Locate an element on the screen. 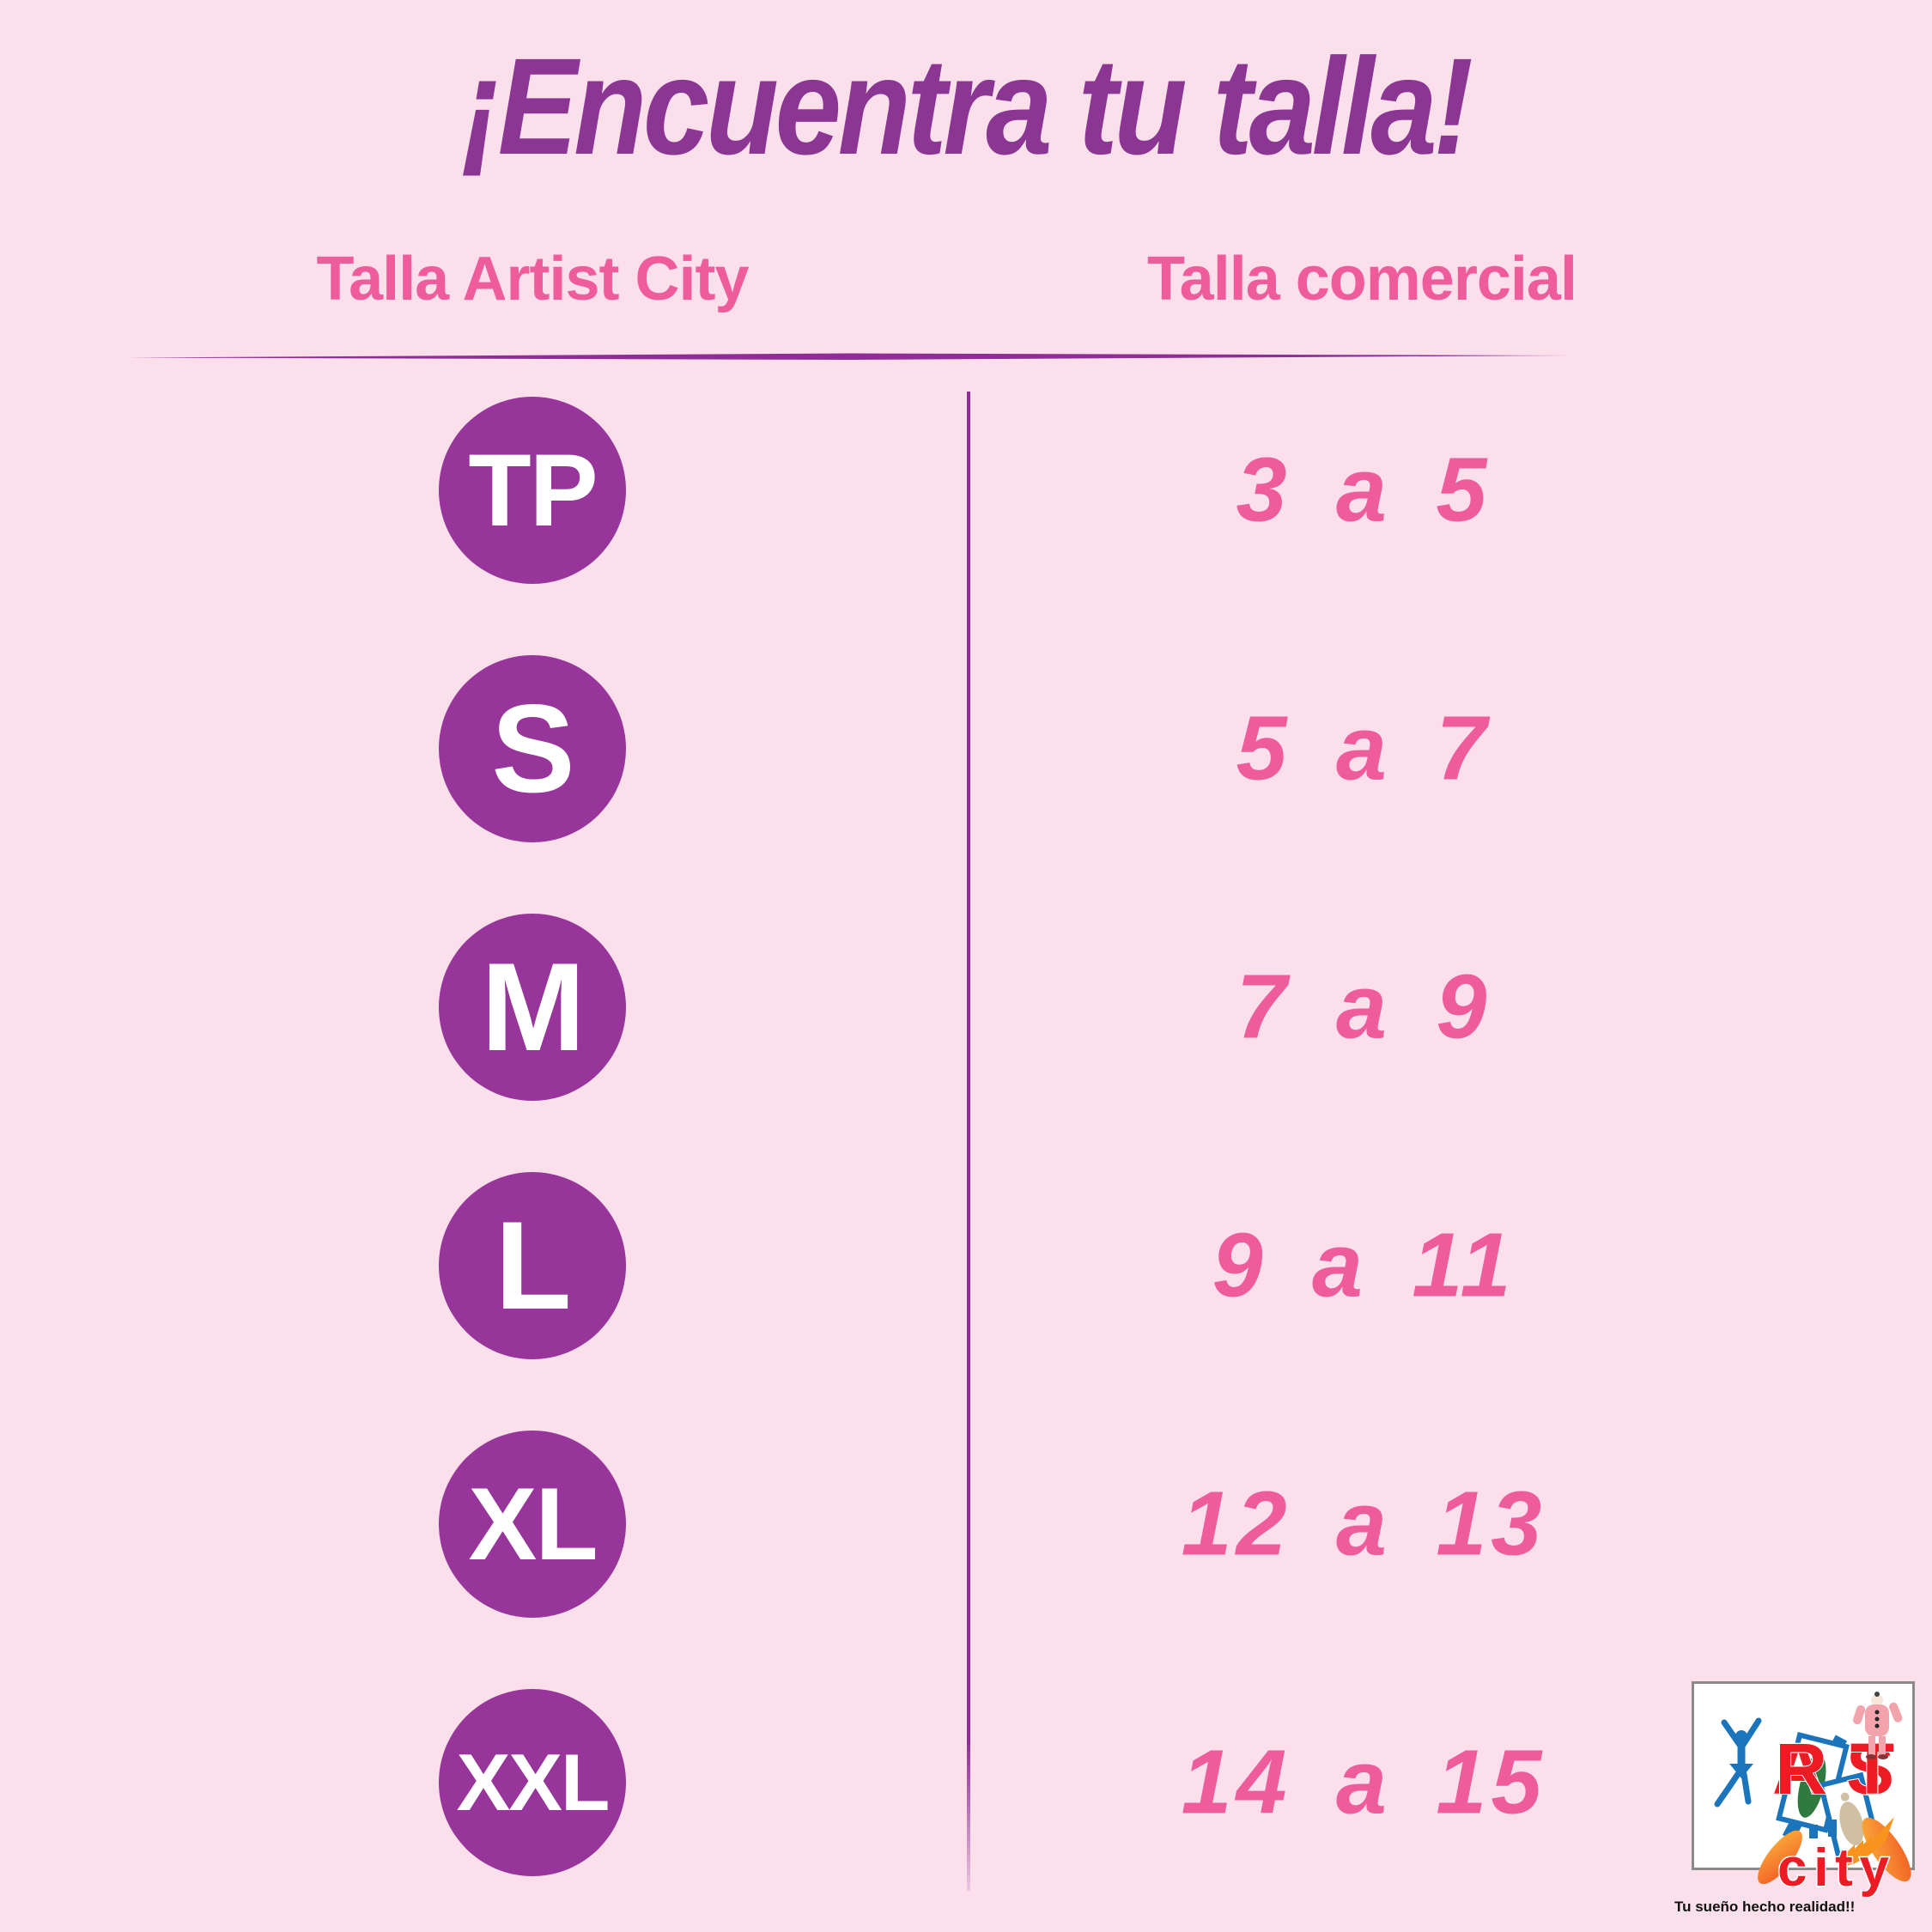  commercial-size-value: 9 a 11 is located at coordinates (1364, 1265).